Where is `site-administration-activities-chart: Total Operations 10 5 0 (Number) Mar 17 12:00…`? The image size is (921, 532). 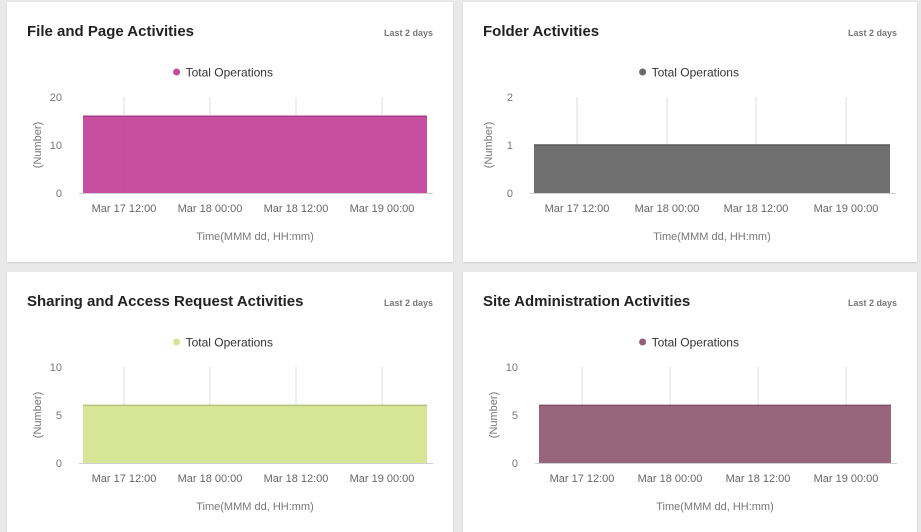 site-administration-activities-chart: Total Operations 10 5 0 (Number) Mar 17 12:00… is located at coordinates (692, 424).